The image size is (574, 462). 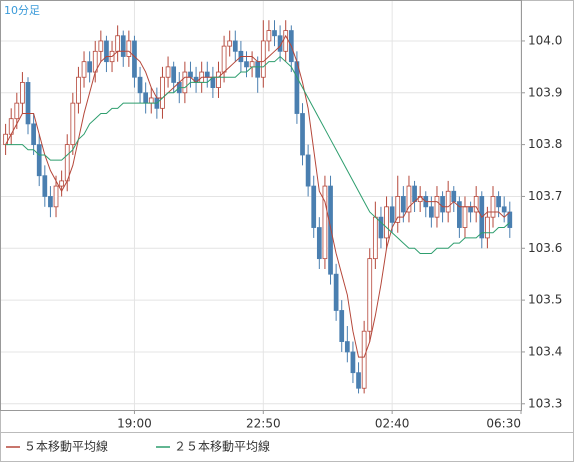 I want to click on y-tick-label: 104.0, so click(x=545, y=40).